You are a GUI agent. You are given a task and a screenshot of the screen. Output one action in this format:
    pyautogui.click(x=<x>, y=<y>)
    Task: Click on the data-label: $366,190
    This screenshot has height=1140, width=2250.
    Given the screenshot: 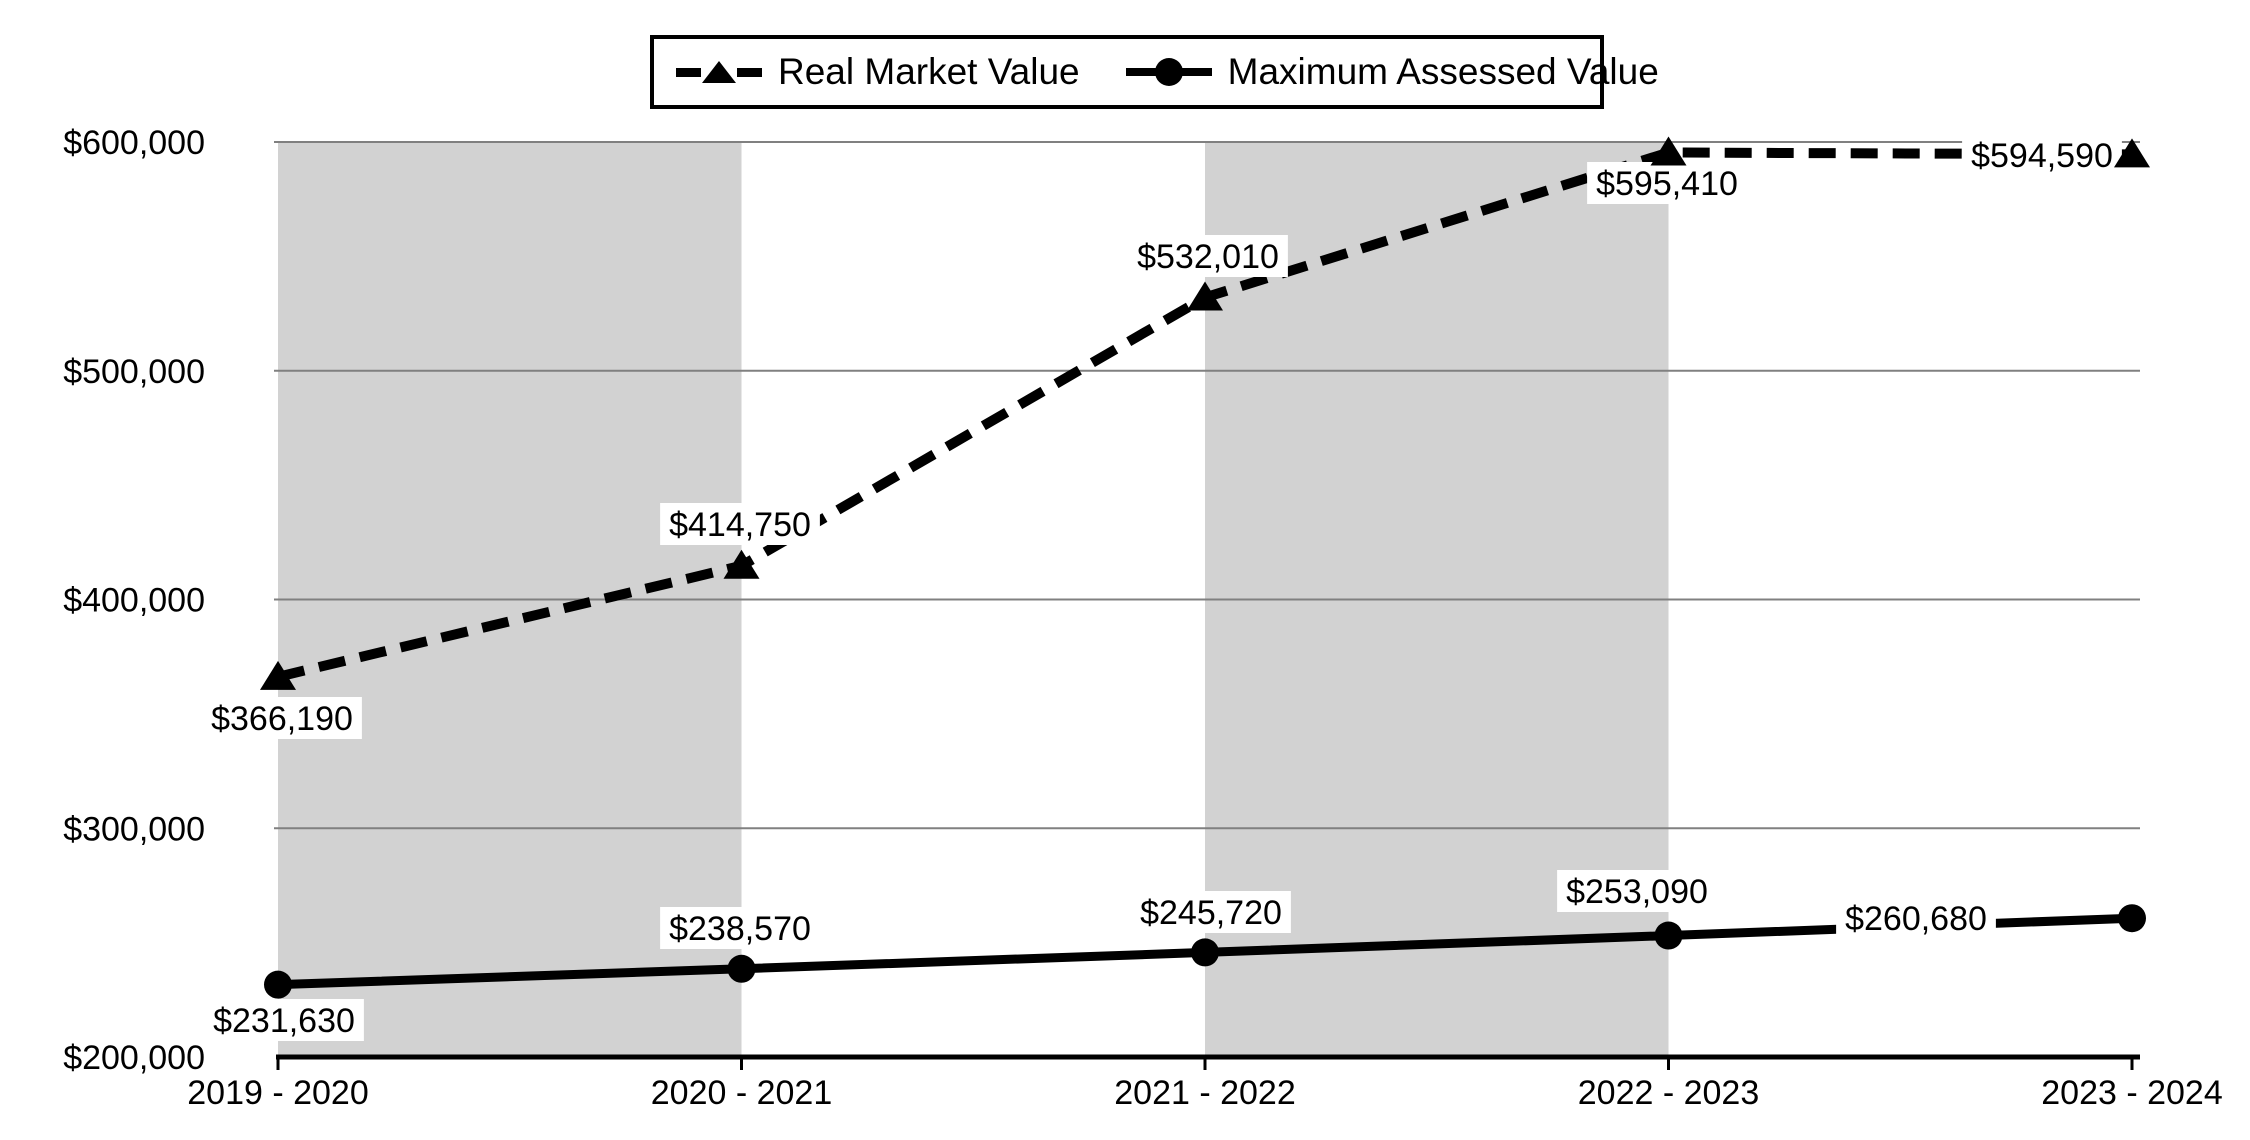 What is the action you would take?
    pyautogui.click(x=282, y=719)
    